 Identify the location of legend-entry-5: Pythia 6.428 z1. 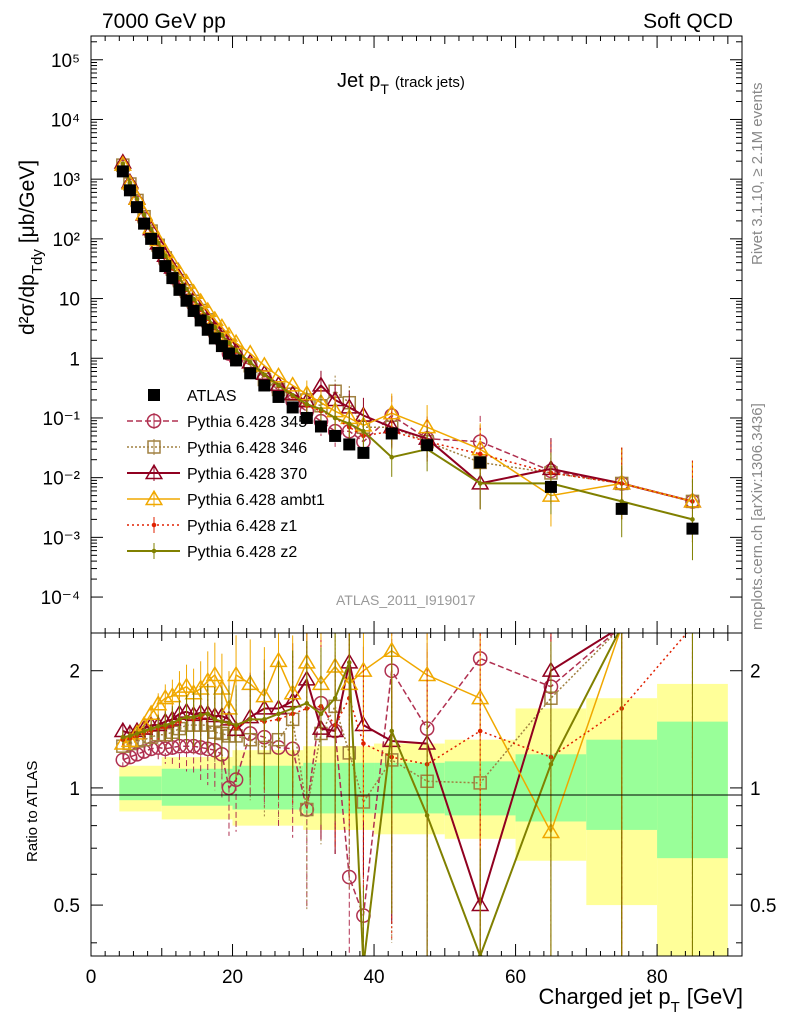
(212, 526).